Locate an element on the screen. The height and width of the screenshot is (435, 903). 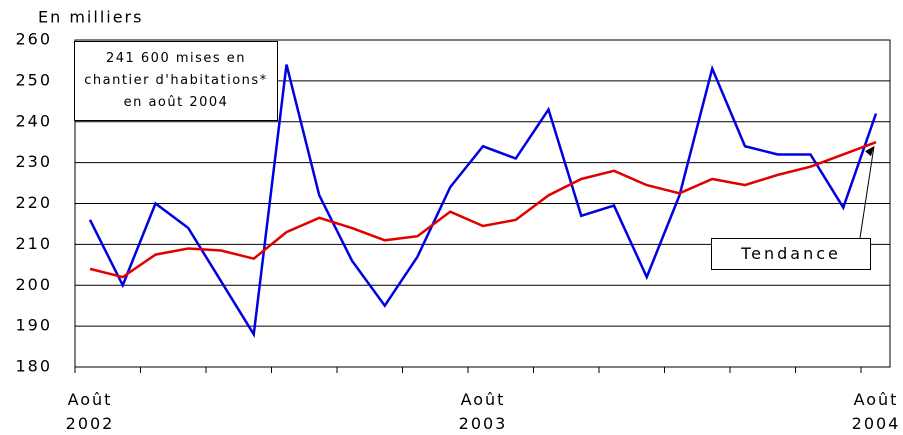
y-tick-label: 190 is located at coordinates (33, 325).